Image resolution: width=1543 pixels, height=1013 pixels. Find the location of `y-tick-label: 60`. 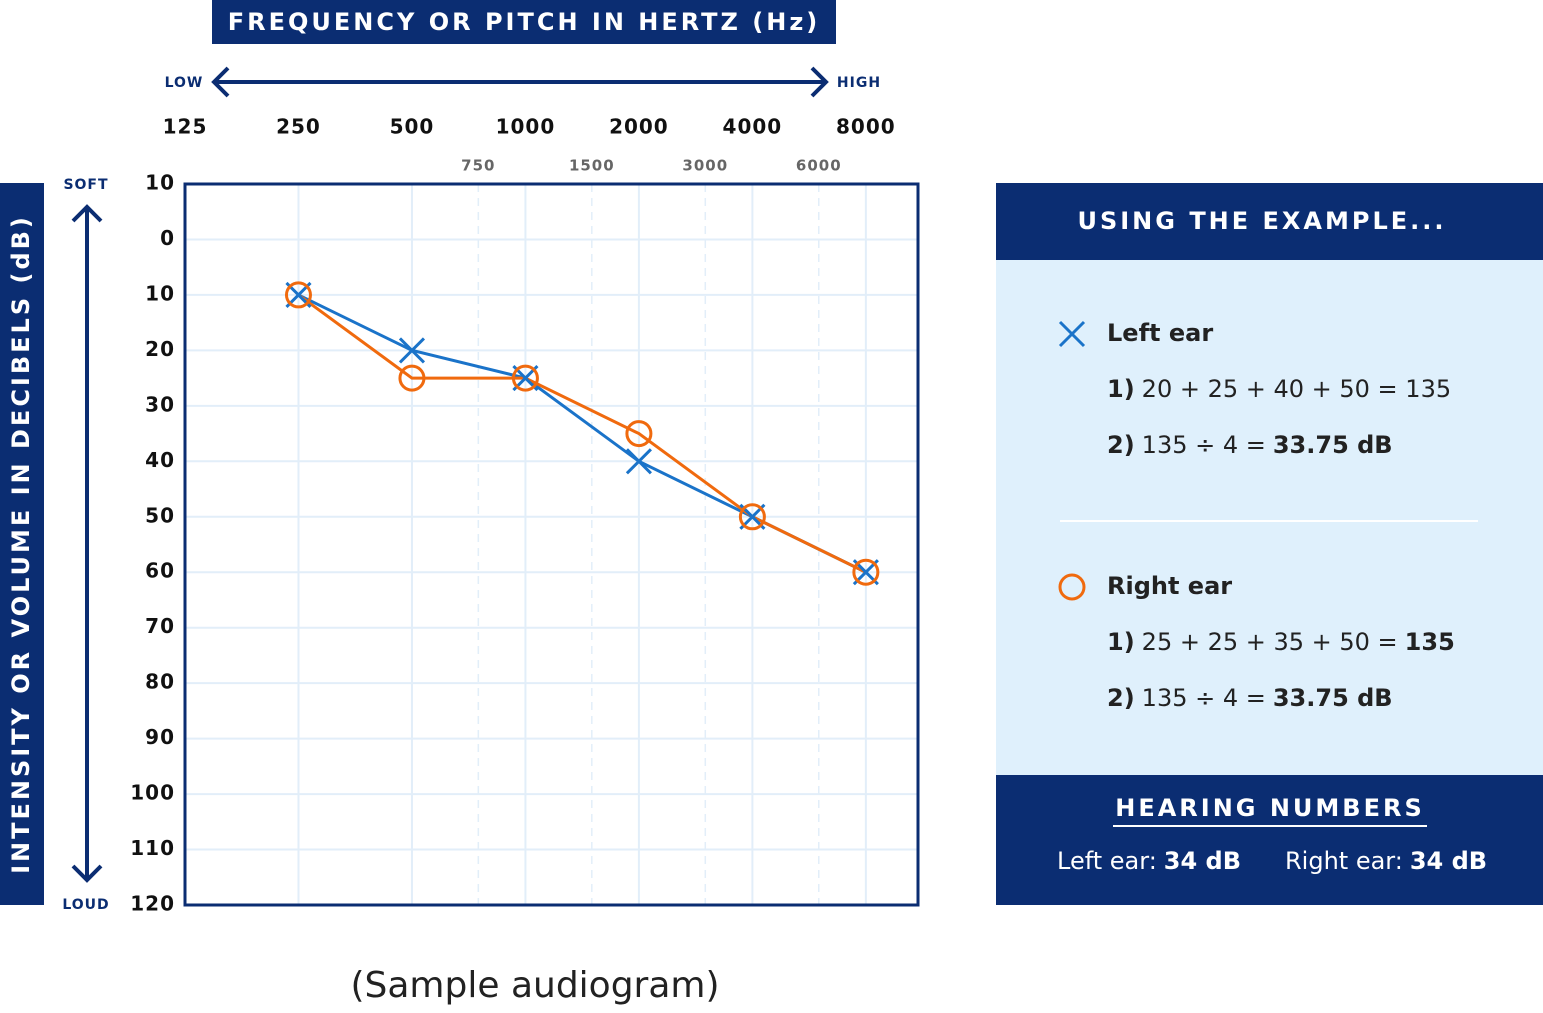

y-tick-label: 60 is located at coordinates (160, 571).